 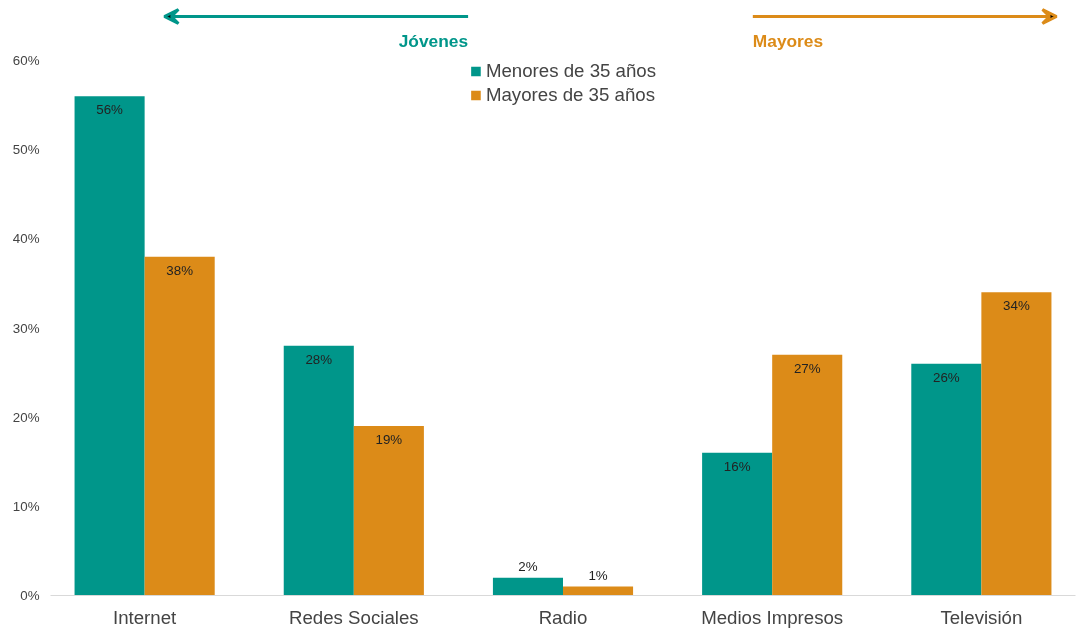 What do you see at coordinates (26, 417) in the screenshot?
I see `y-tick-label: 20%` at bounding box center [26, 417].